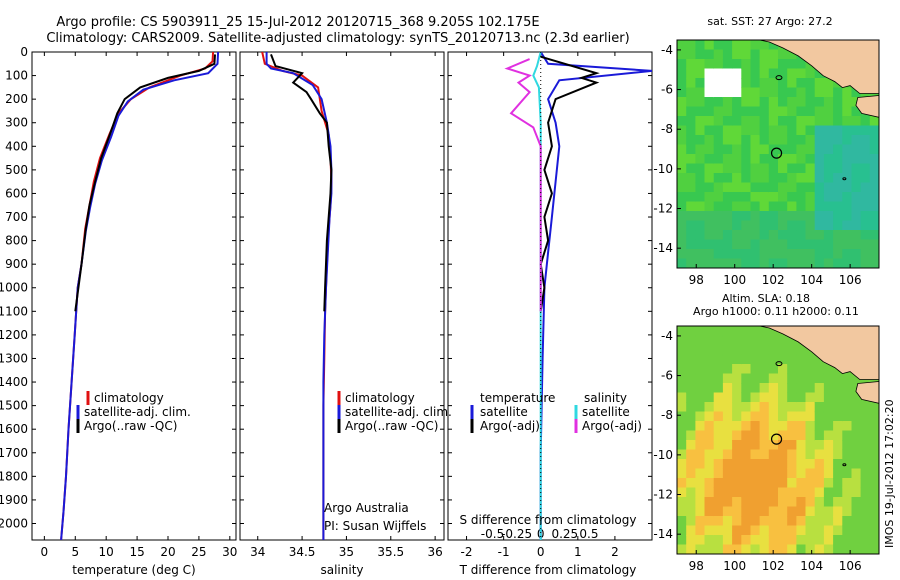 This screenshot has height=580, width=900. Describe the element at coordinates (850, 566) in the screenshot. I see `map-x-tick-label: 106` at that location.